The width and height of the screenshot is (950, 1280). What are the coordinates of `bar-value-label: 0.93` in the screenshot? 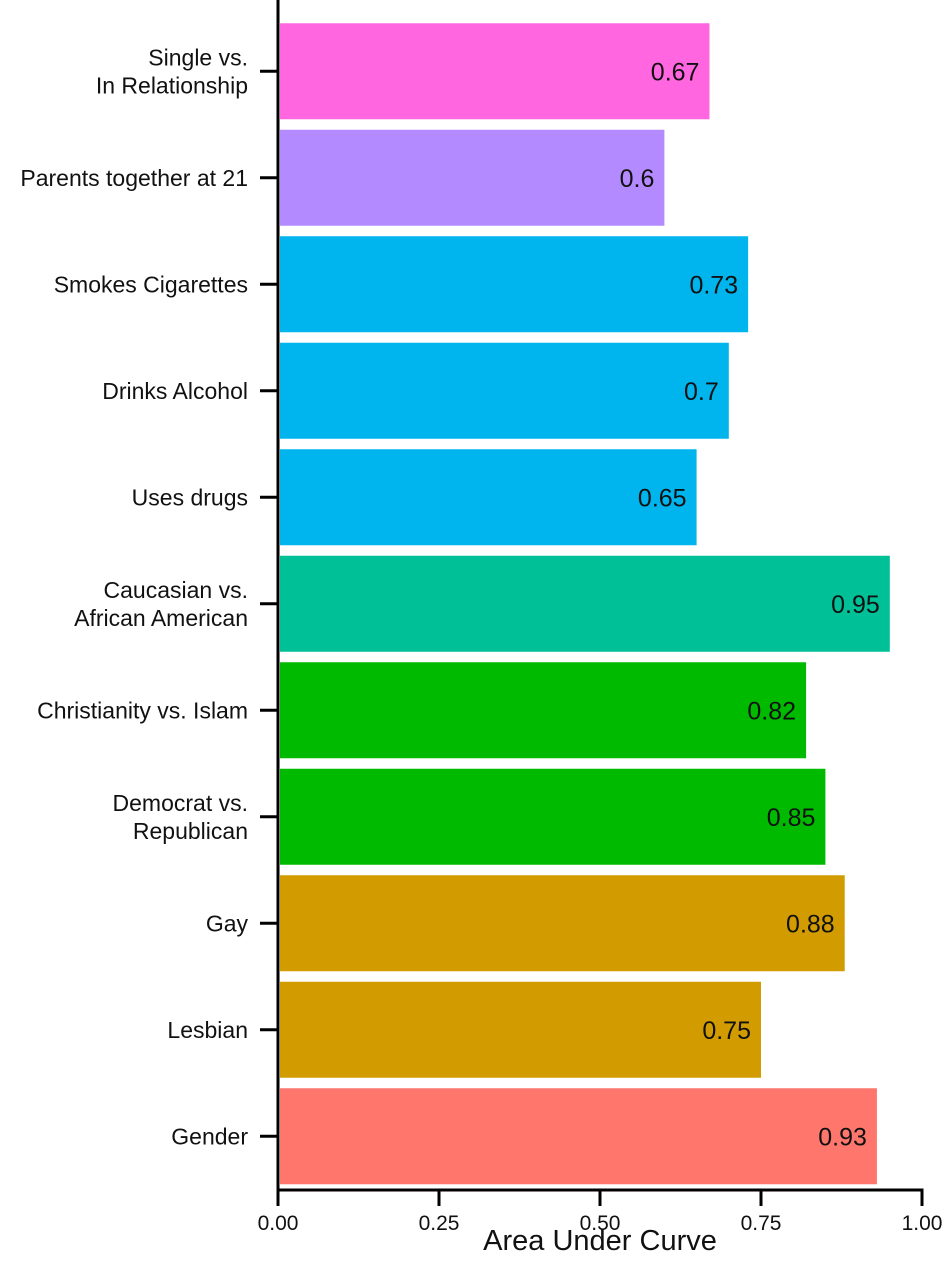 It's located at (842, 1137).